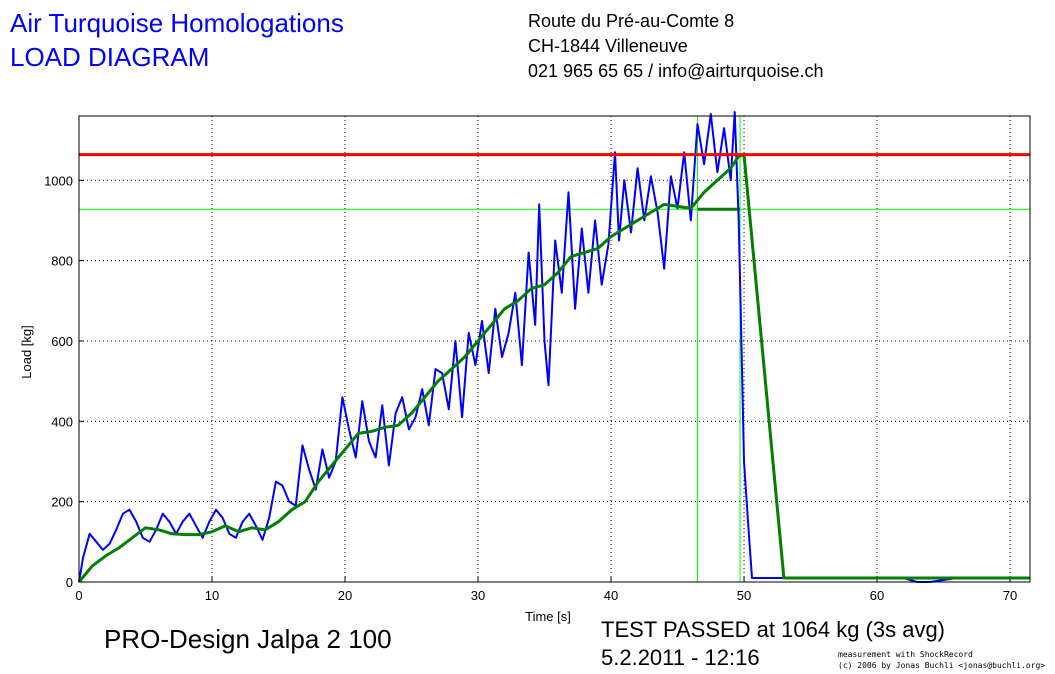 The height and width of the screenshot is (674, 1055). What do you see at coordinates (676, 71) in the screenshot?
I see `address-contact: 021 965 65 65 / info@airturquoise.ch` at bounding box center [676, 71].